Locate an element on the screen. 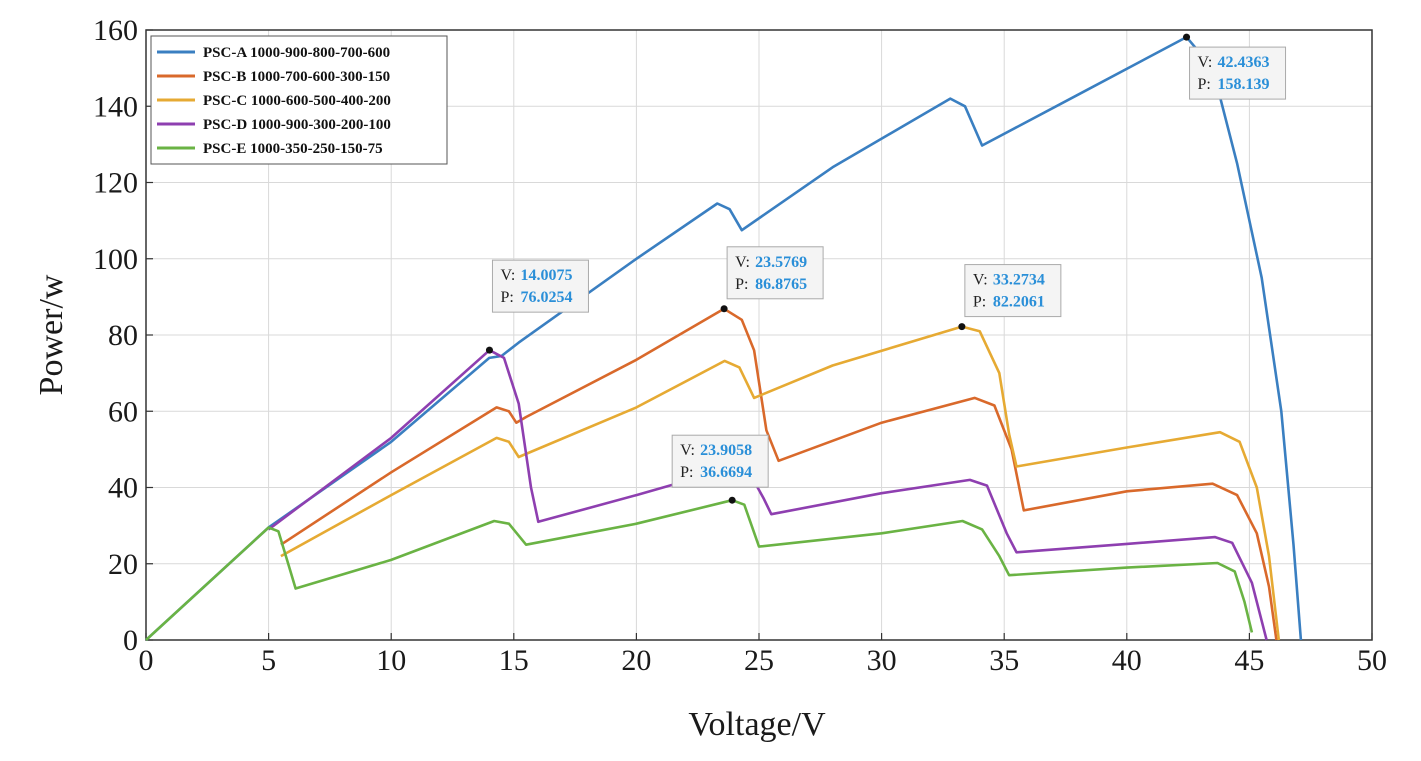  x-tick-label: 30 is located at coordinates (882, 660).